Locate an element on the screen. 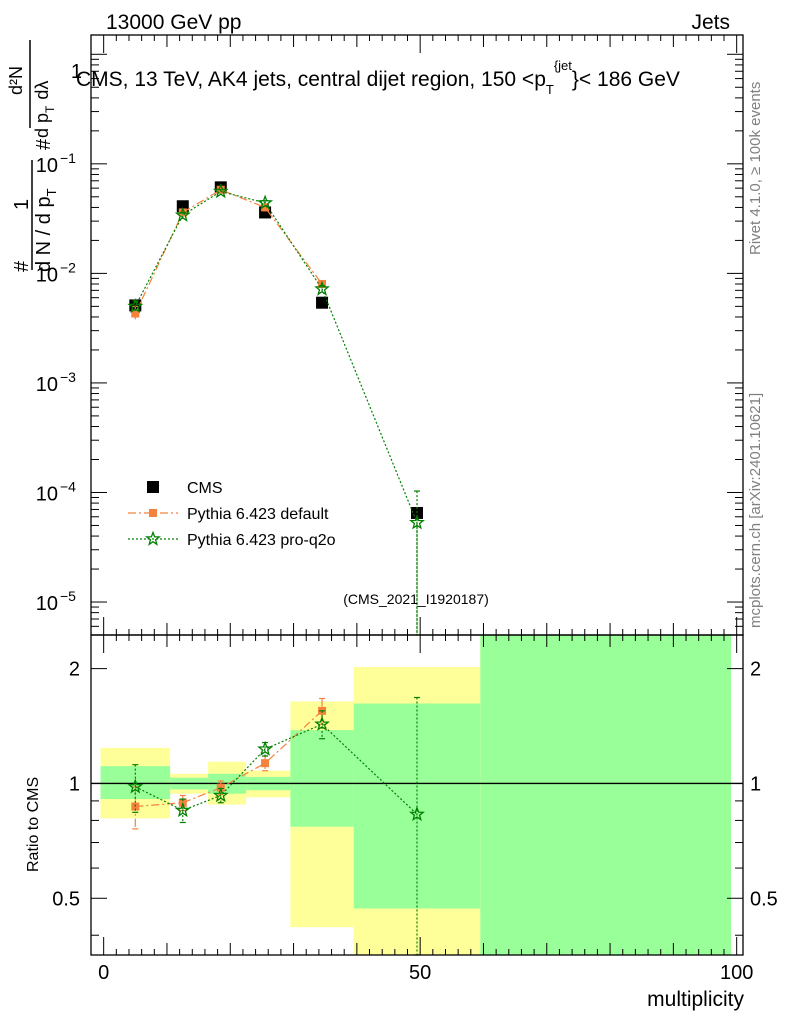  title-tail: }< 186 GeV is located at coordinates (626, 79).